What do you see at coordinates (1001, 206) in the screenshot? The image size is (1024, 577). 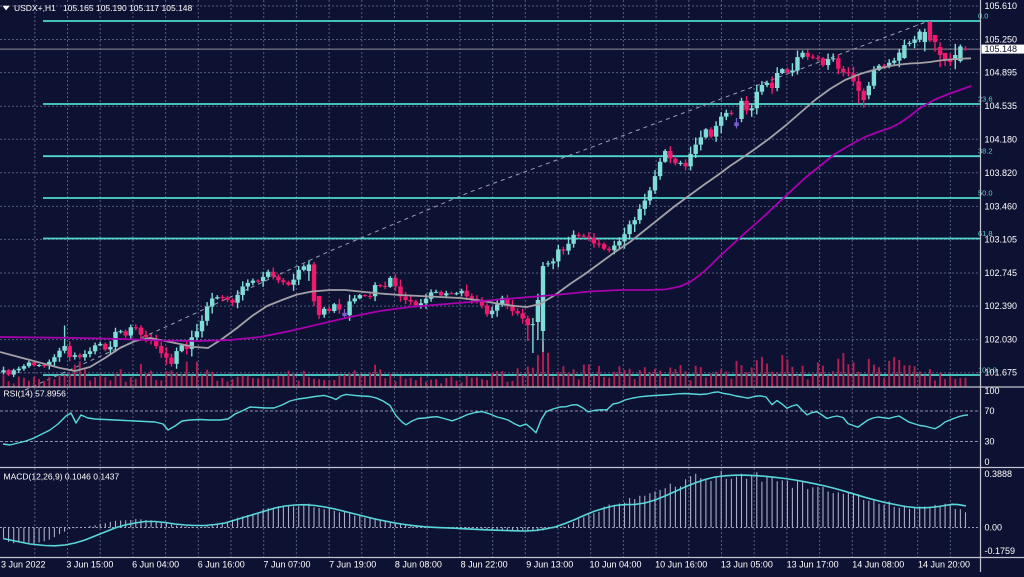 I see `svg-text: 103.460` at bounding box center [1001, 206].